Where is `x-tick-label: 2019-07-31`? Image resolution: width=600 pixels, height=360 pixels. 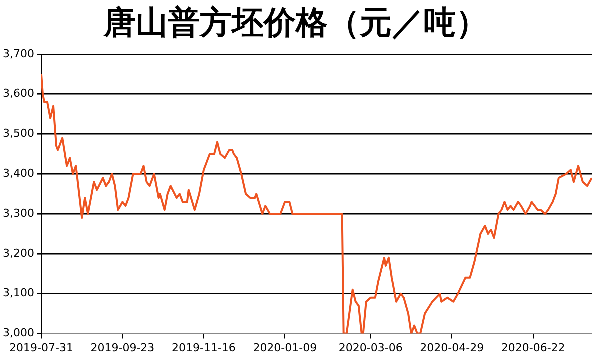
x-tick-label: 2019-07-31 is located at coordinates (42, 347).